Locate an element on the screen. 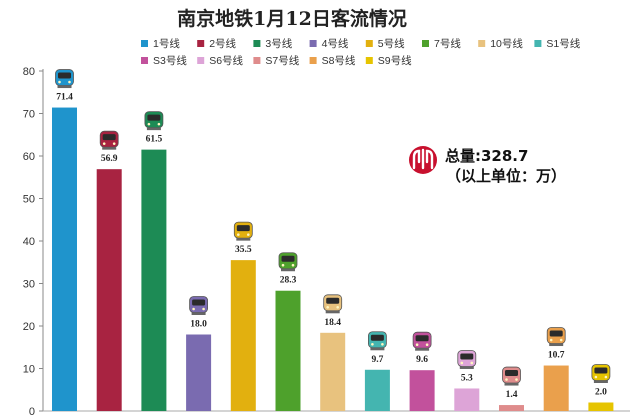 The height and width of the screenshot is (416, 640). legend-label: S6号线 is located at coordinates (226, 60).